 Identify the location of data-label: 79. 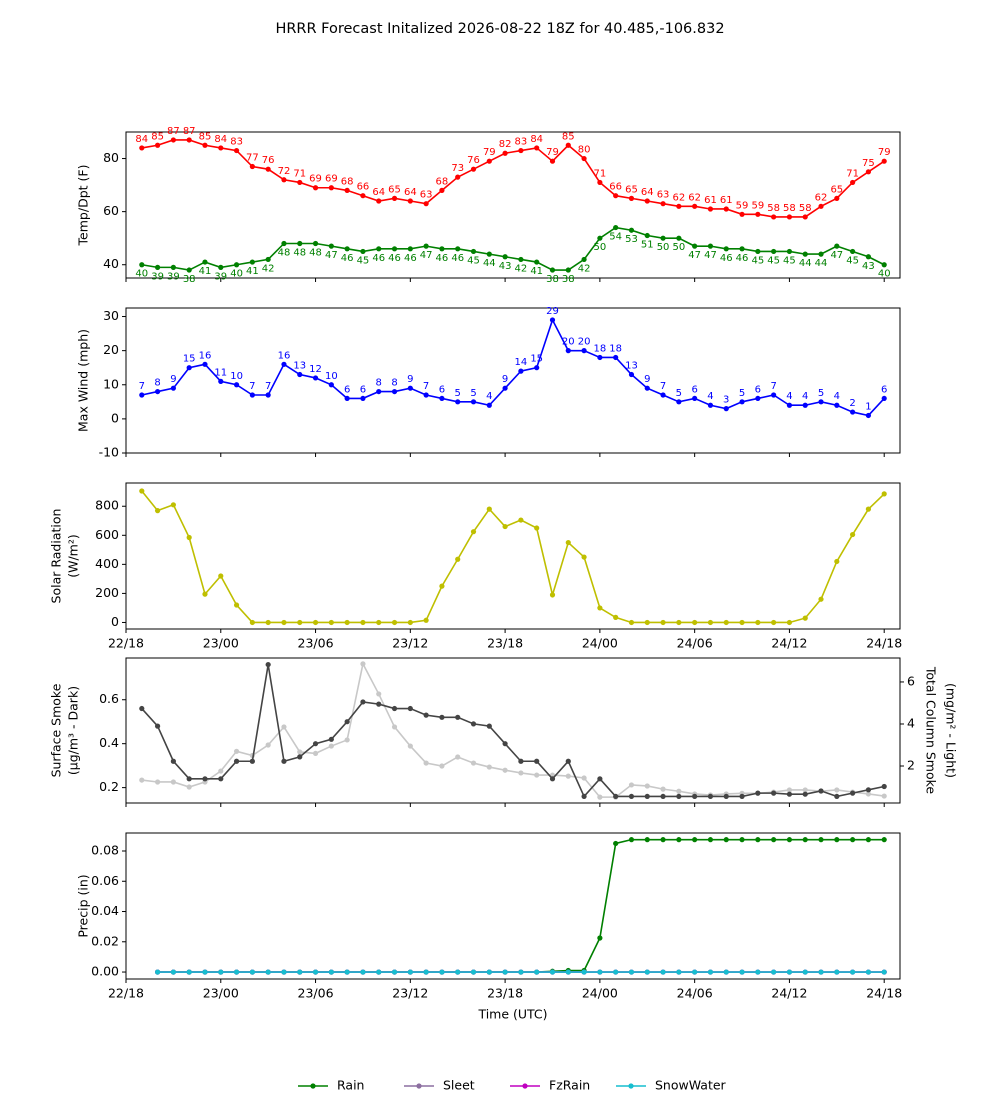
(489, 152).